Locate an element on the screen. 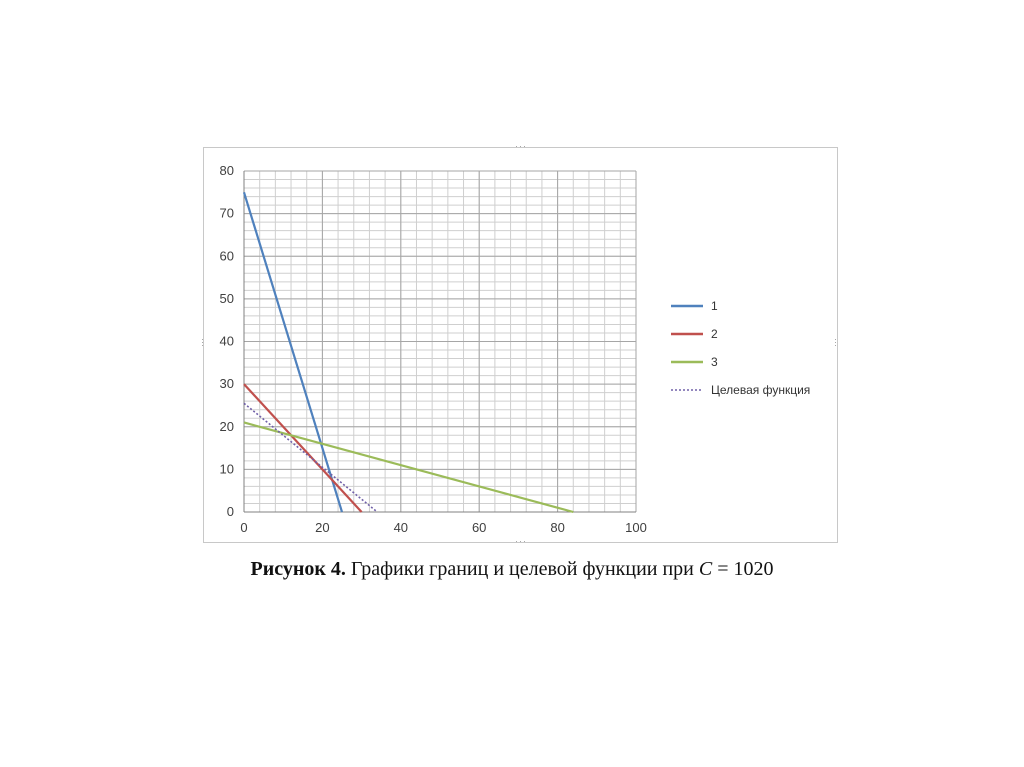 This screenshot has height=767, width=1024. caption-label: Рисунок 4. is located at coordinates (298, 569).